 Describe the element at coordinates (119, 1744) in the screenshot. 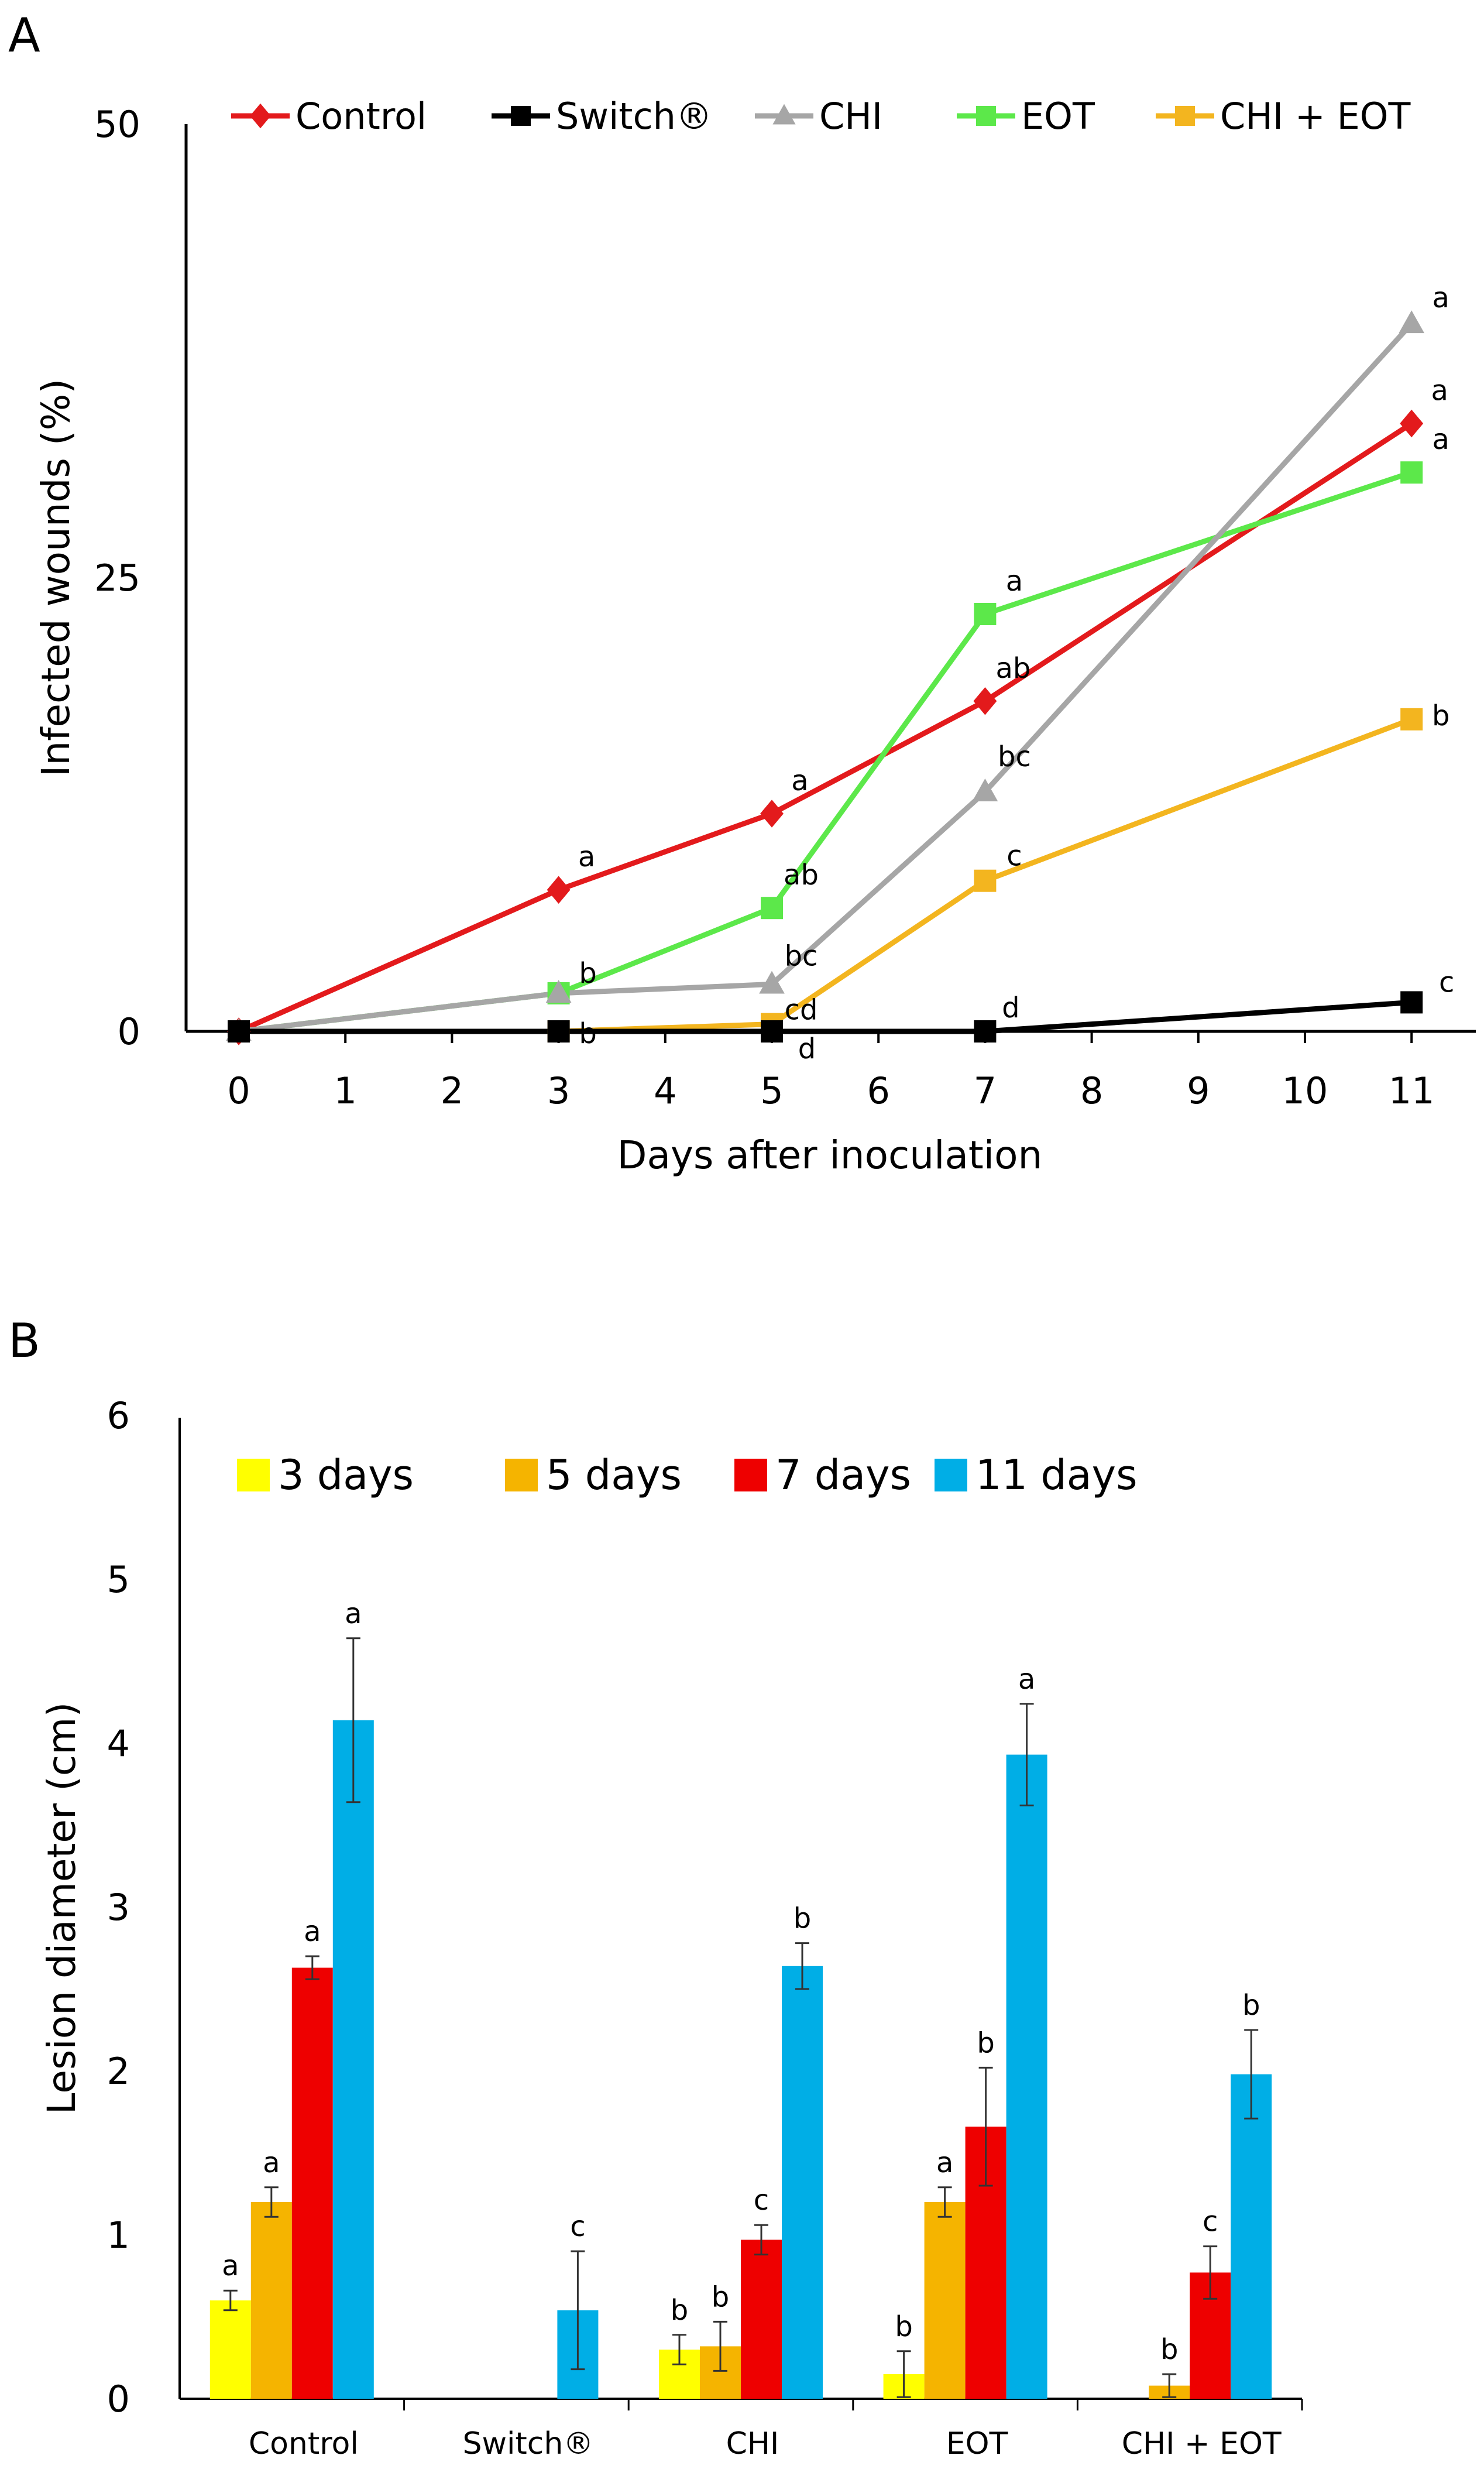

I see `y-tick-label: 4` at that location.